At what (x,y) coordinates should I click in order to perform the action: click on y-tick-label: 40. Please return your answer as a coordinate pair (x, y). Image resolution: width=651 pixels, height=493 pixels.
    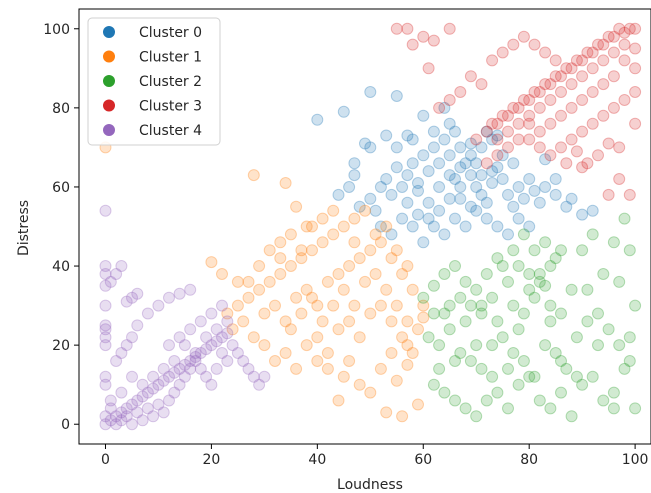
    Looking at the image, I should click on (61, 267).